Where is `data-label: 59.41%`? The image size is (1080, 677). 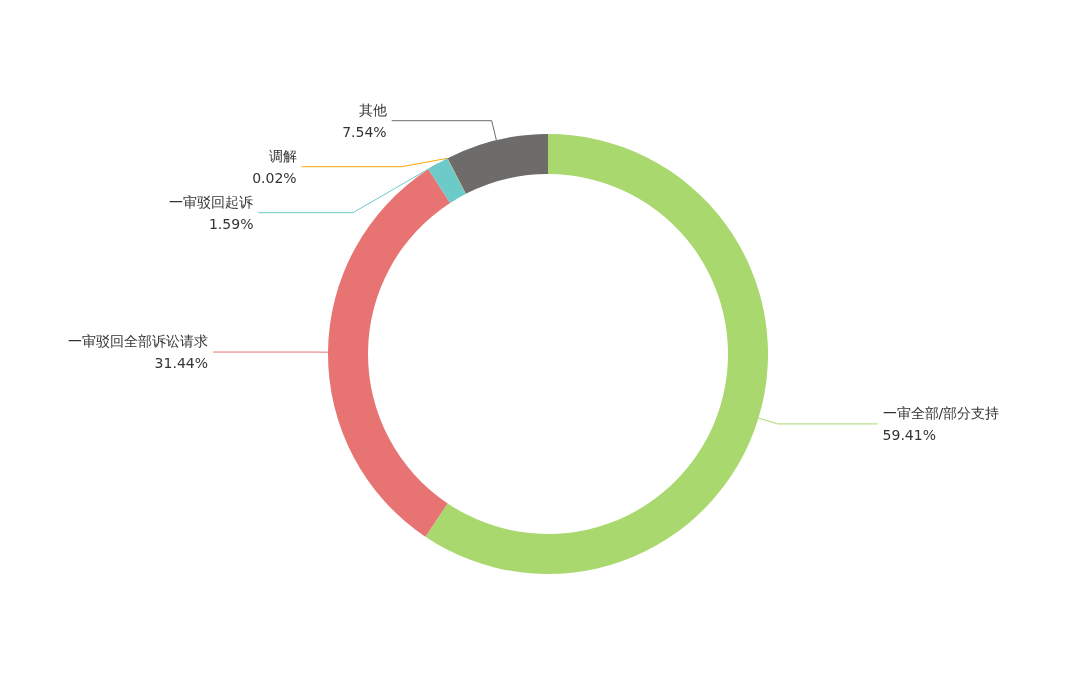 data-label: 59.41% is located at coordinates (909, 434).